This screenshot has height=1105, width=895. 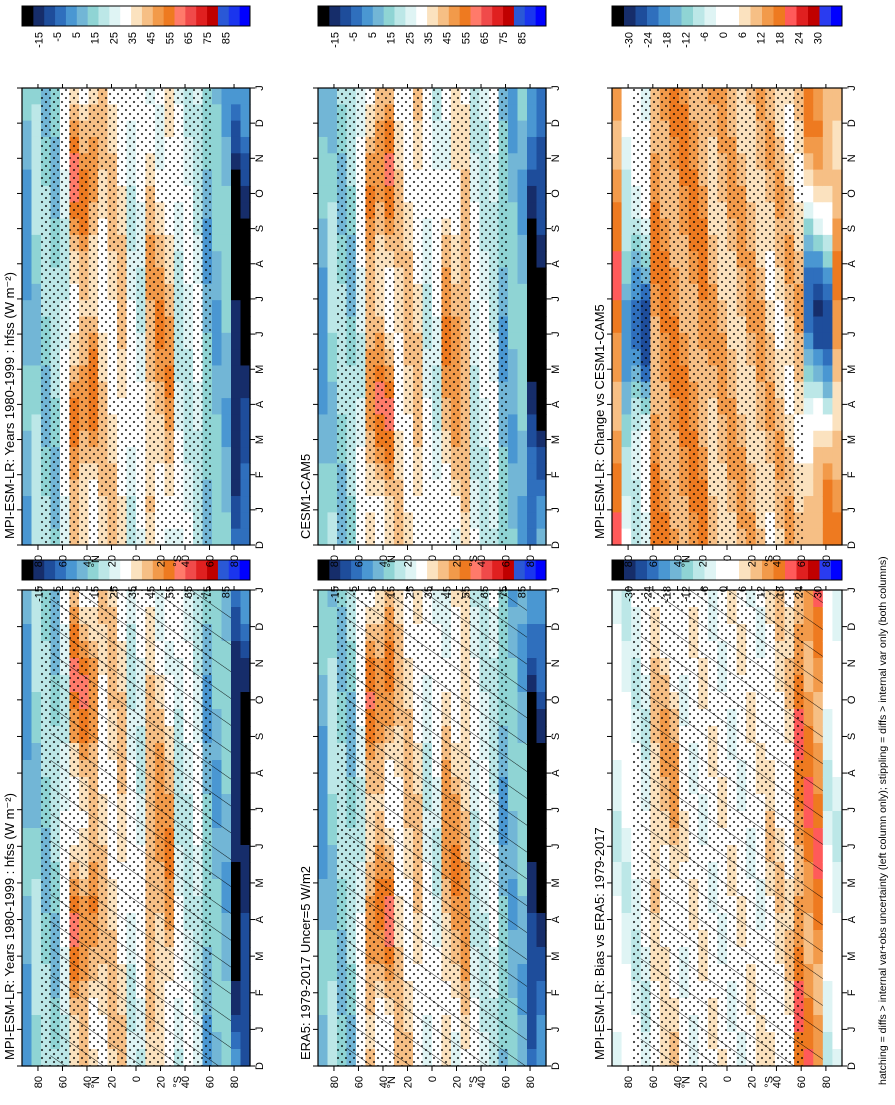 I want to click on colorbar-label: -24, so click(x=649, y=40).